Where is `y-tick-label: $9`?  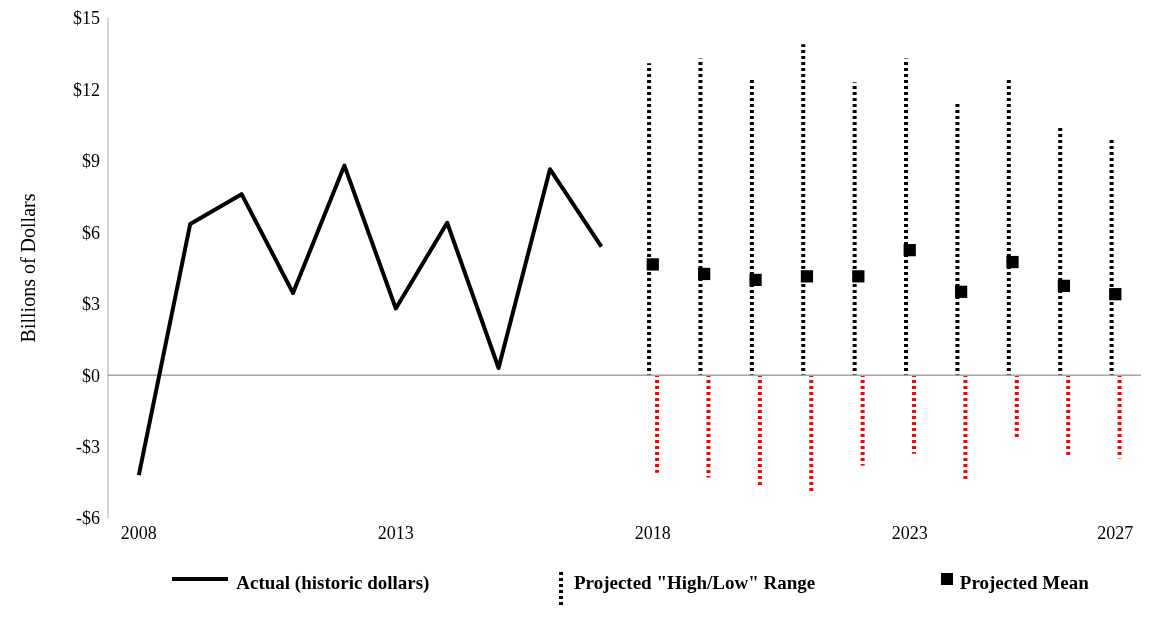
y-tick-label: $9 is located at coordinates (91, 161).